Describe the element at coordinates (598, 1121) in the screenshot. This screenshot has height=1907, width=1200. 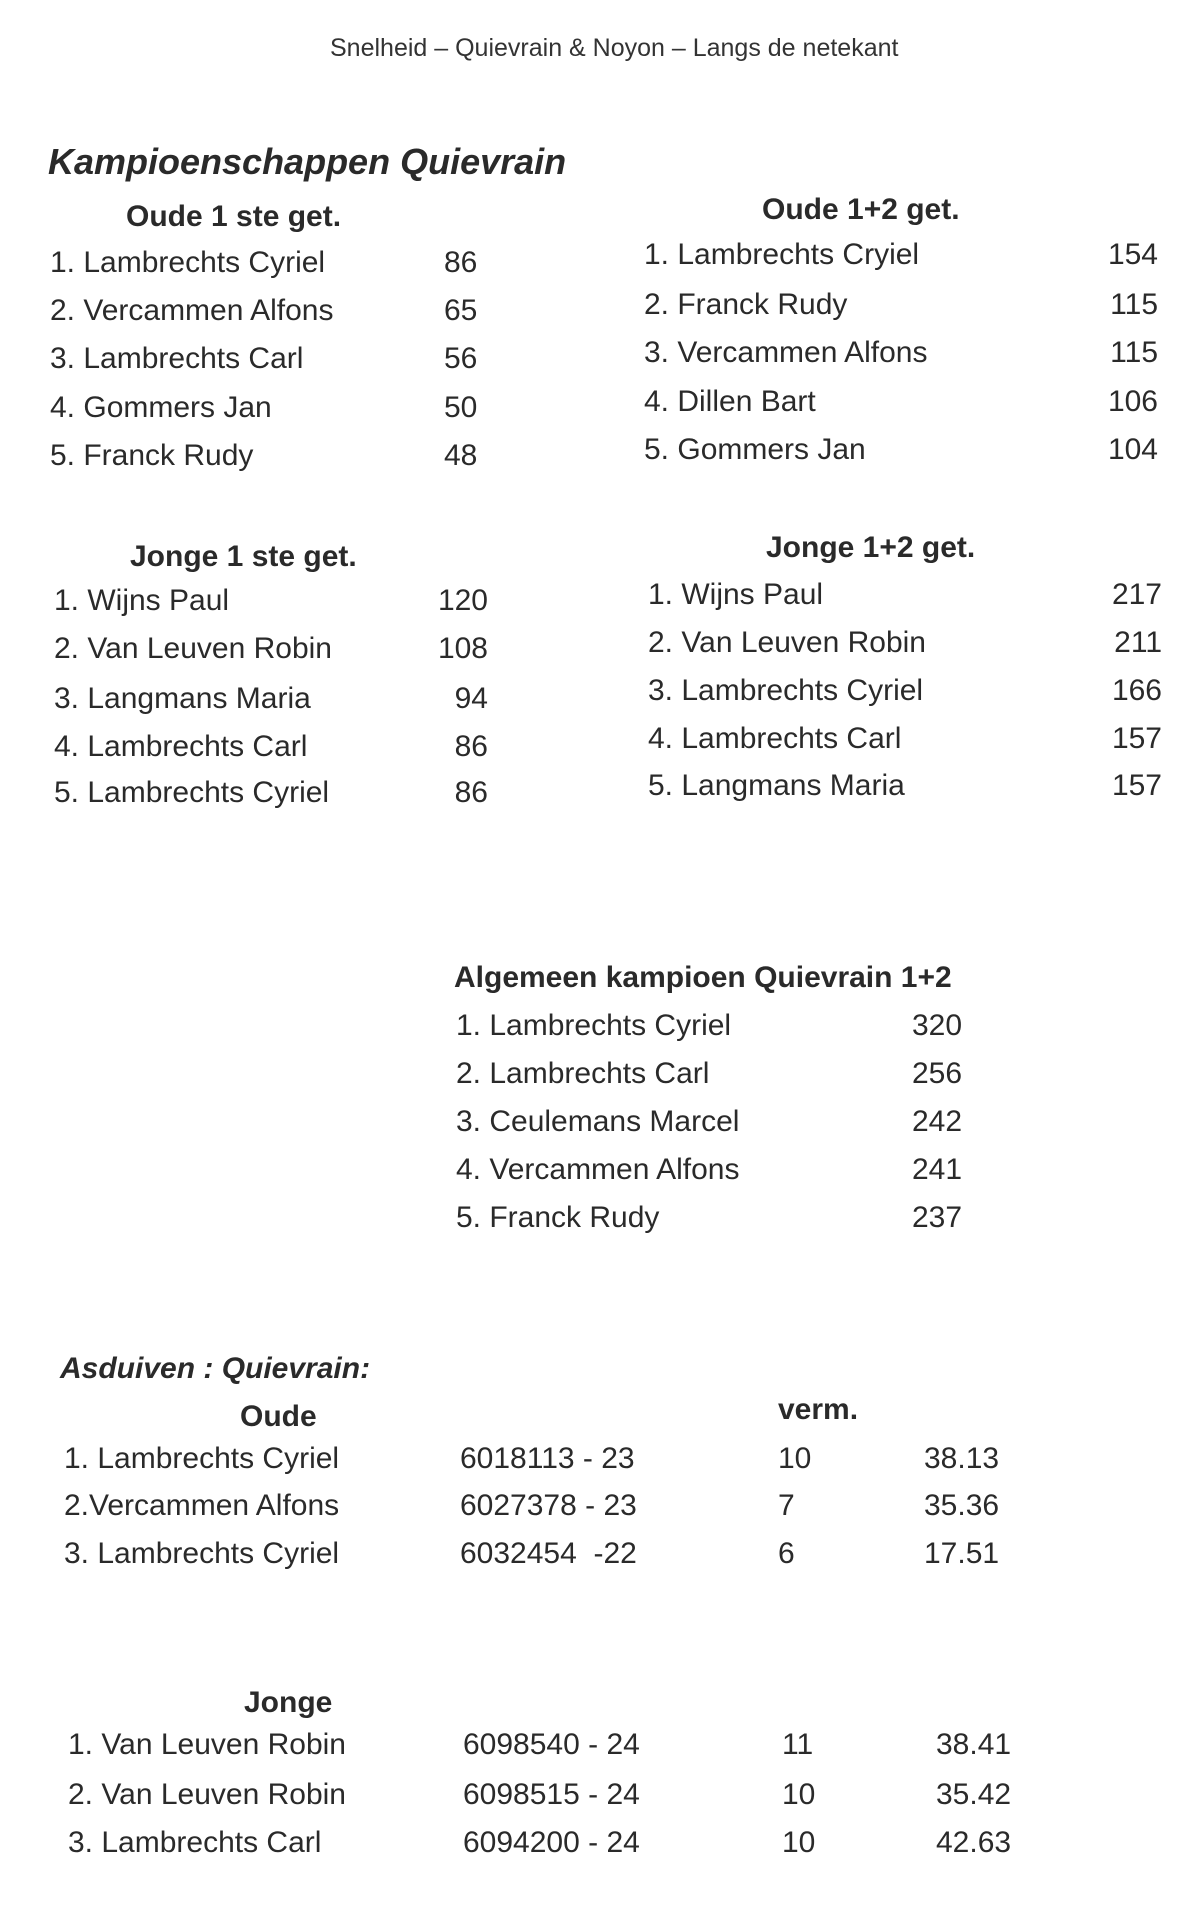
I see `ranking-name: 3. Ceulemans Marcel` at that location.